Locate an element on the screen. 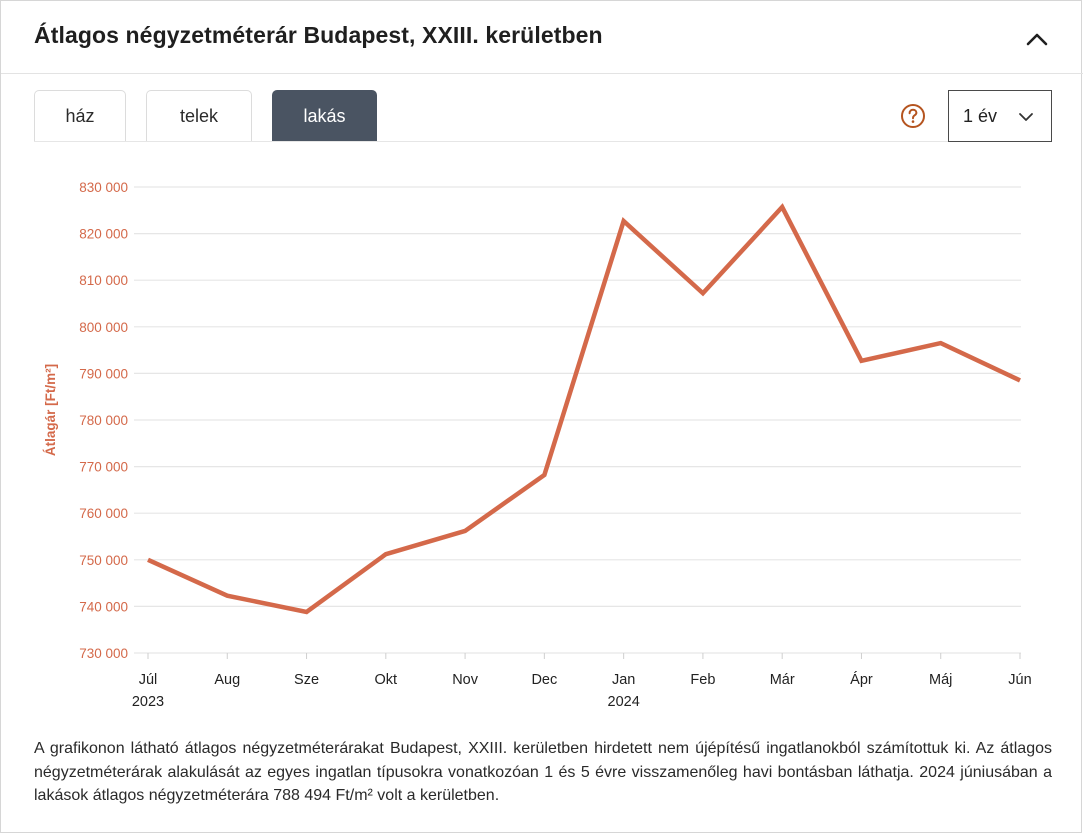 The height and width of the screenshot is (835, 1084). y-tick-label: 780 000 is located at coordinates (103, 420).